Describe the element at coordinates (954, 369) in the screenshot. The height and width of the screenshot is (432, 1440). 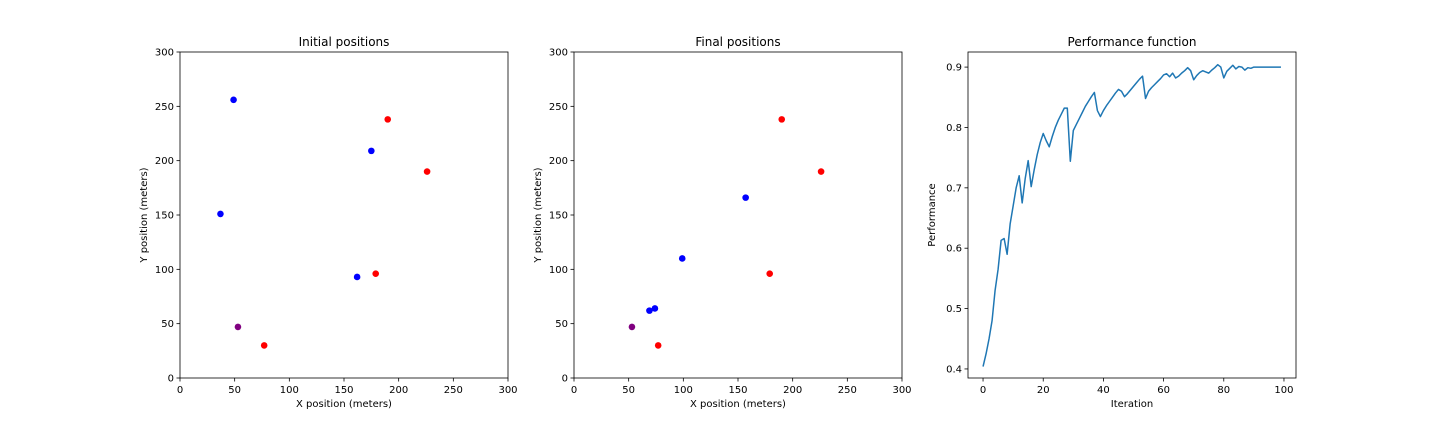
I see `y-tick-label: 0.4` at that location.